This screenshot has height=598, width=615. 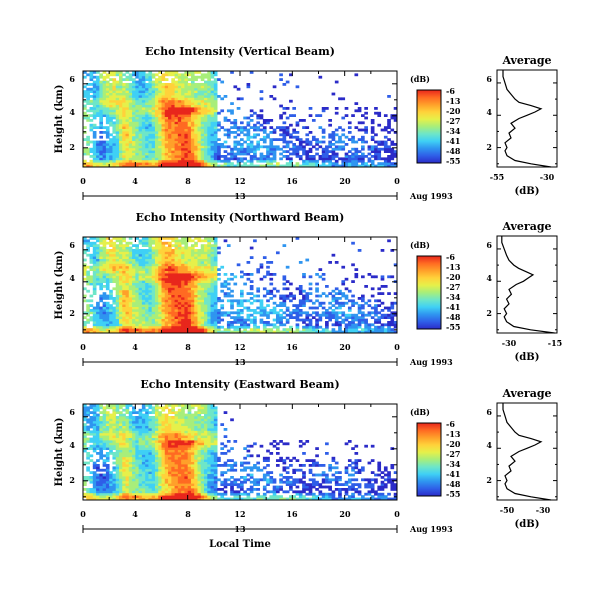 What do you see at coordinates (240, 285) in the screenshot?
I see `heatmap-ticks` at bounding box center [240, 285].